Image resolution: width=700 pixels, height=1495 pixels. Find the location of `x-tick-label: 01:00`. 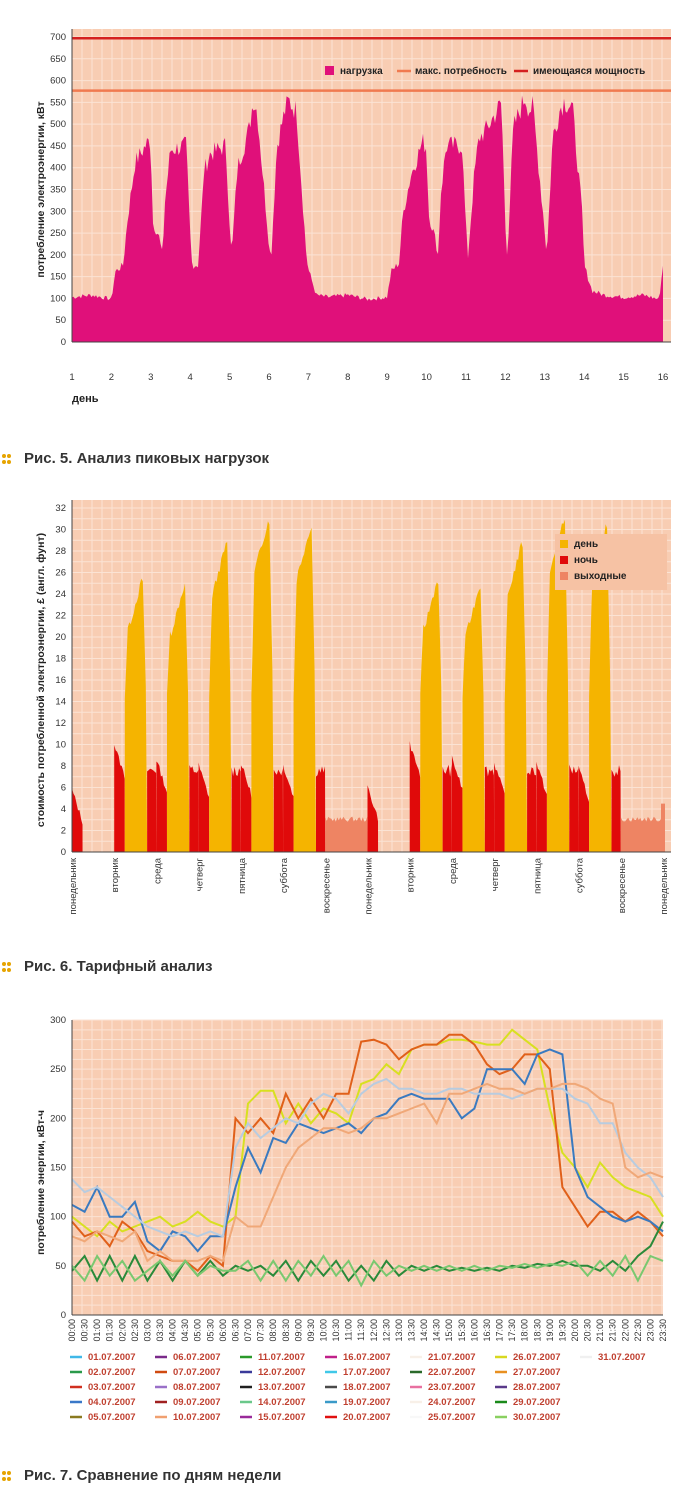

x-tick-label: 01:00 is located at coordinates (97, 1330).